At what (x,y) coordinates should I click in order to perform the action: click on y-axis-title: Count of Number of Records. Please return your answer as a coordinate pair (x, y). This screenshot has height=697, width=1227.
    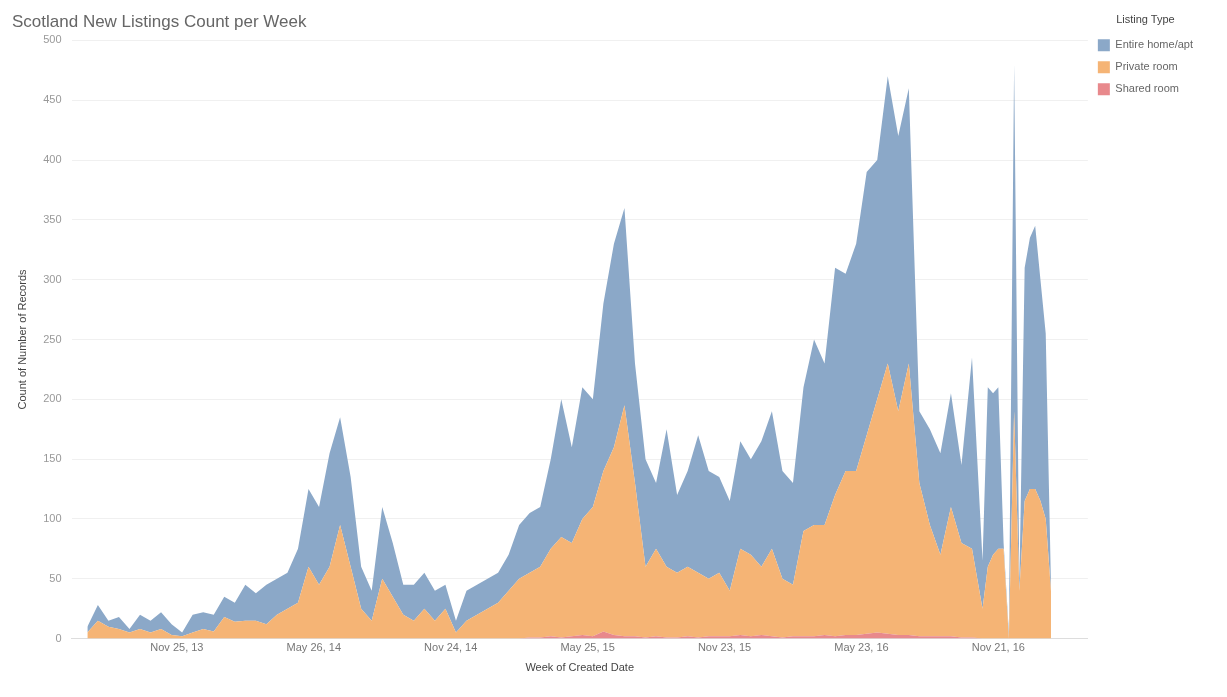
    Looking at the image, I should click on (21, 339).